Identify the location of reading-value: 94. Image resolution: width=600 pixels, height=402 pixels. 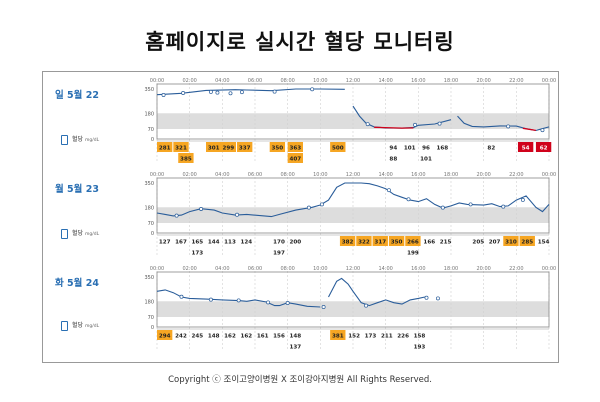
(393, 149).